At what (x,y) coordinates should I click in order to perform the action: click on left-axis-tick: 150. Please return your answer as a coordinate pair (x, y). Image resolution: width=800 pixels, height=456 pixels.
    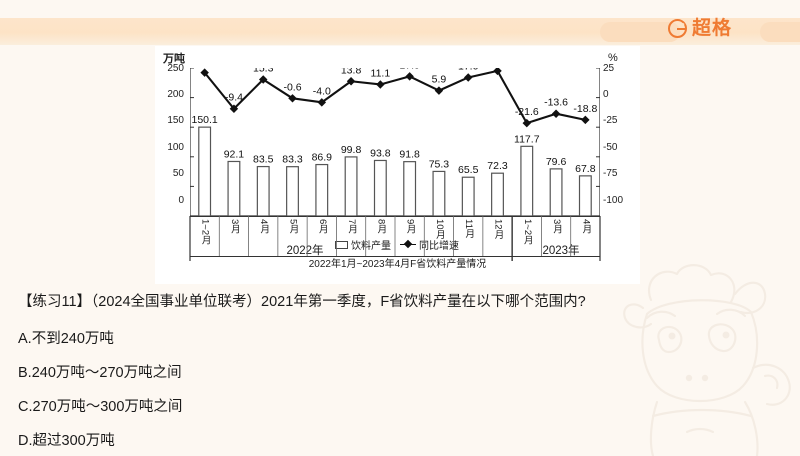
    Looking at the image, I should click on (175, 120).